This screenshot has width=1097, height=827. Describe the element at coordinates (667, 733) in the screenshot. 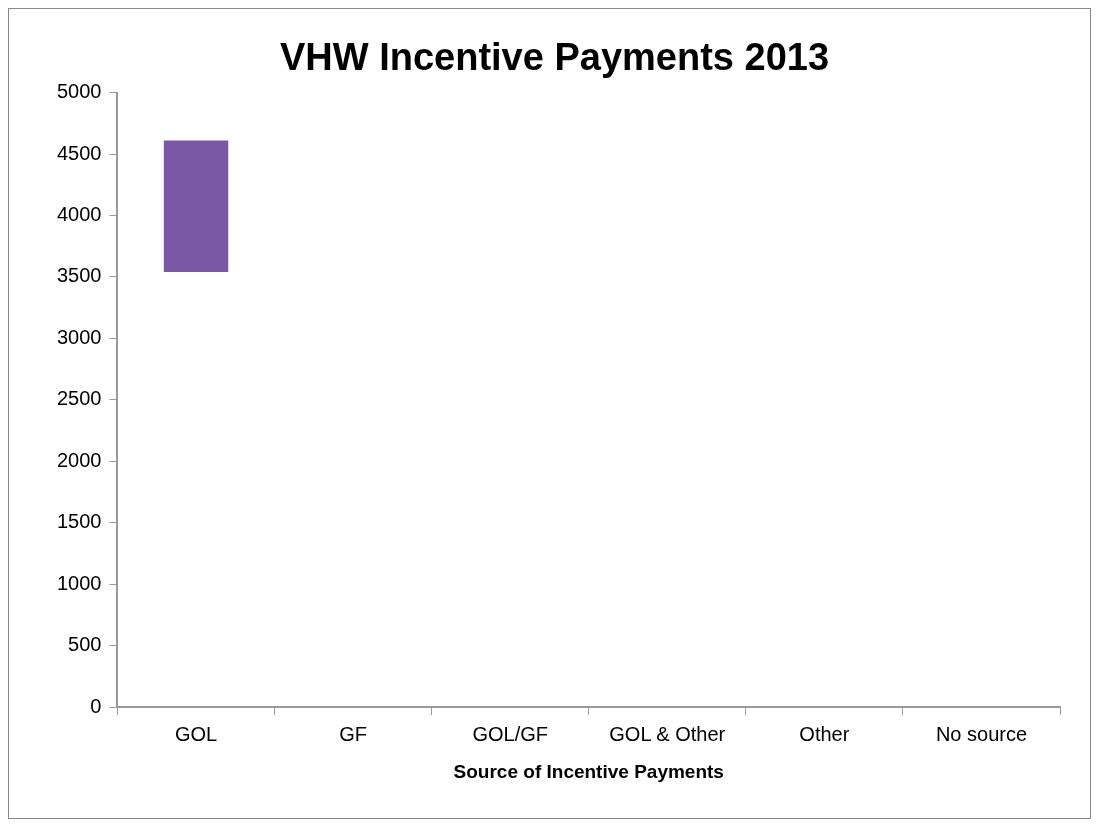

I see `x-tick-label: GOL & Other` at that location.